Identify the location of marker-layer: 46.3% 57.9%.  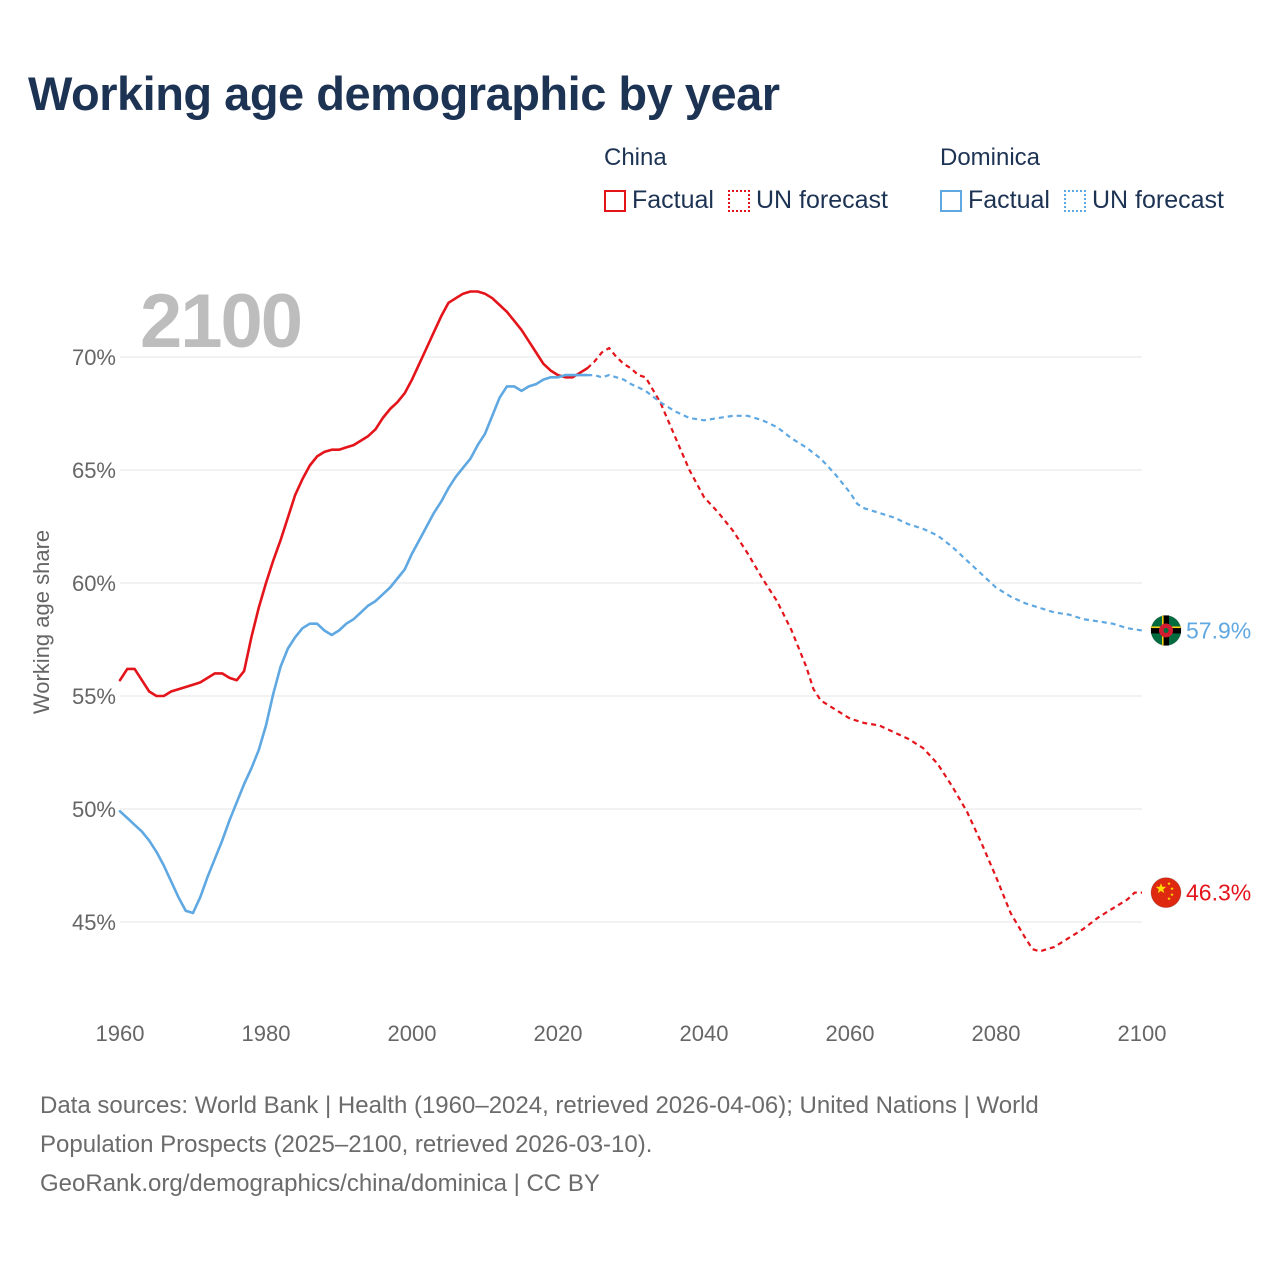
(1200, 761).